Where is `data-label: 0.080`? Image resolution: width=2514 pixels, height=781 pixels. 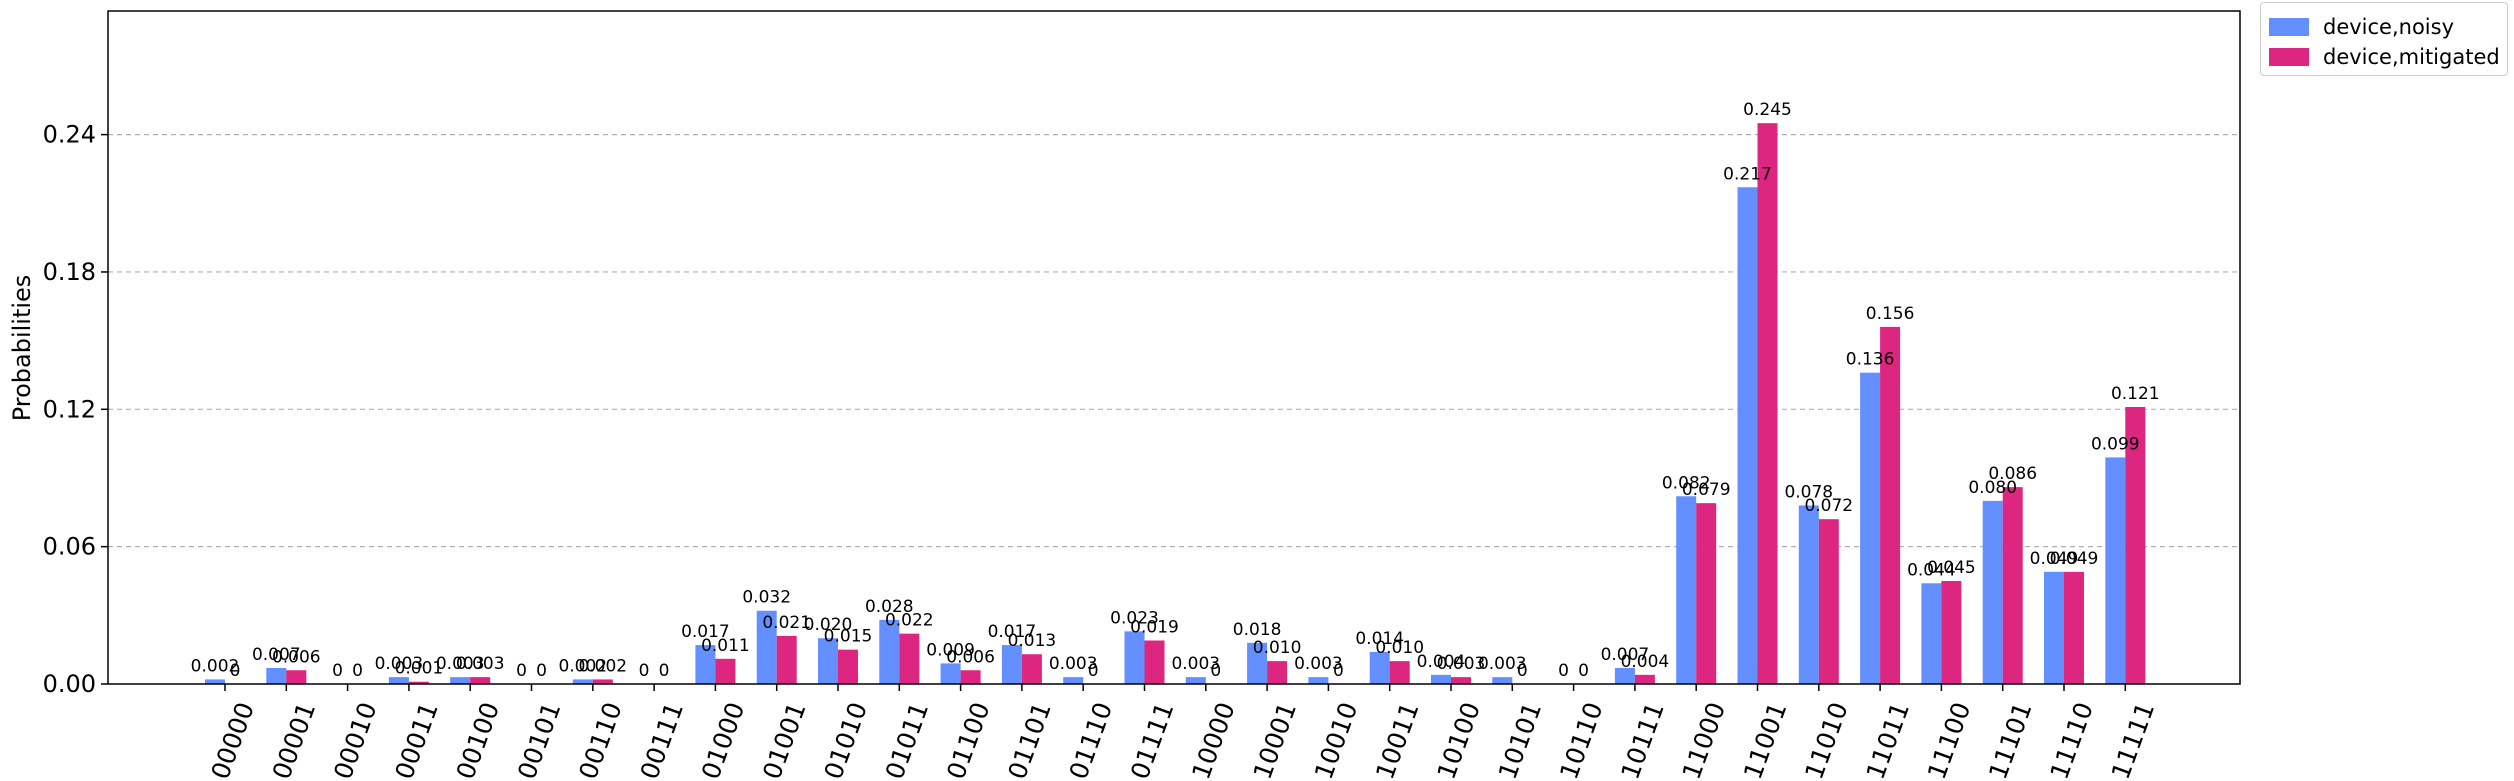
data-label: 0.080 is located at coordinates (1992, 488).